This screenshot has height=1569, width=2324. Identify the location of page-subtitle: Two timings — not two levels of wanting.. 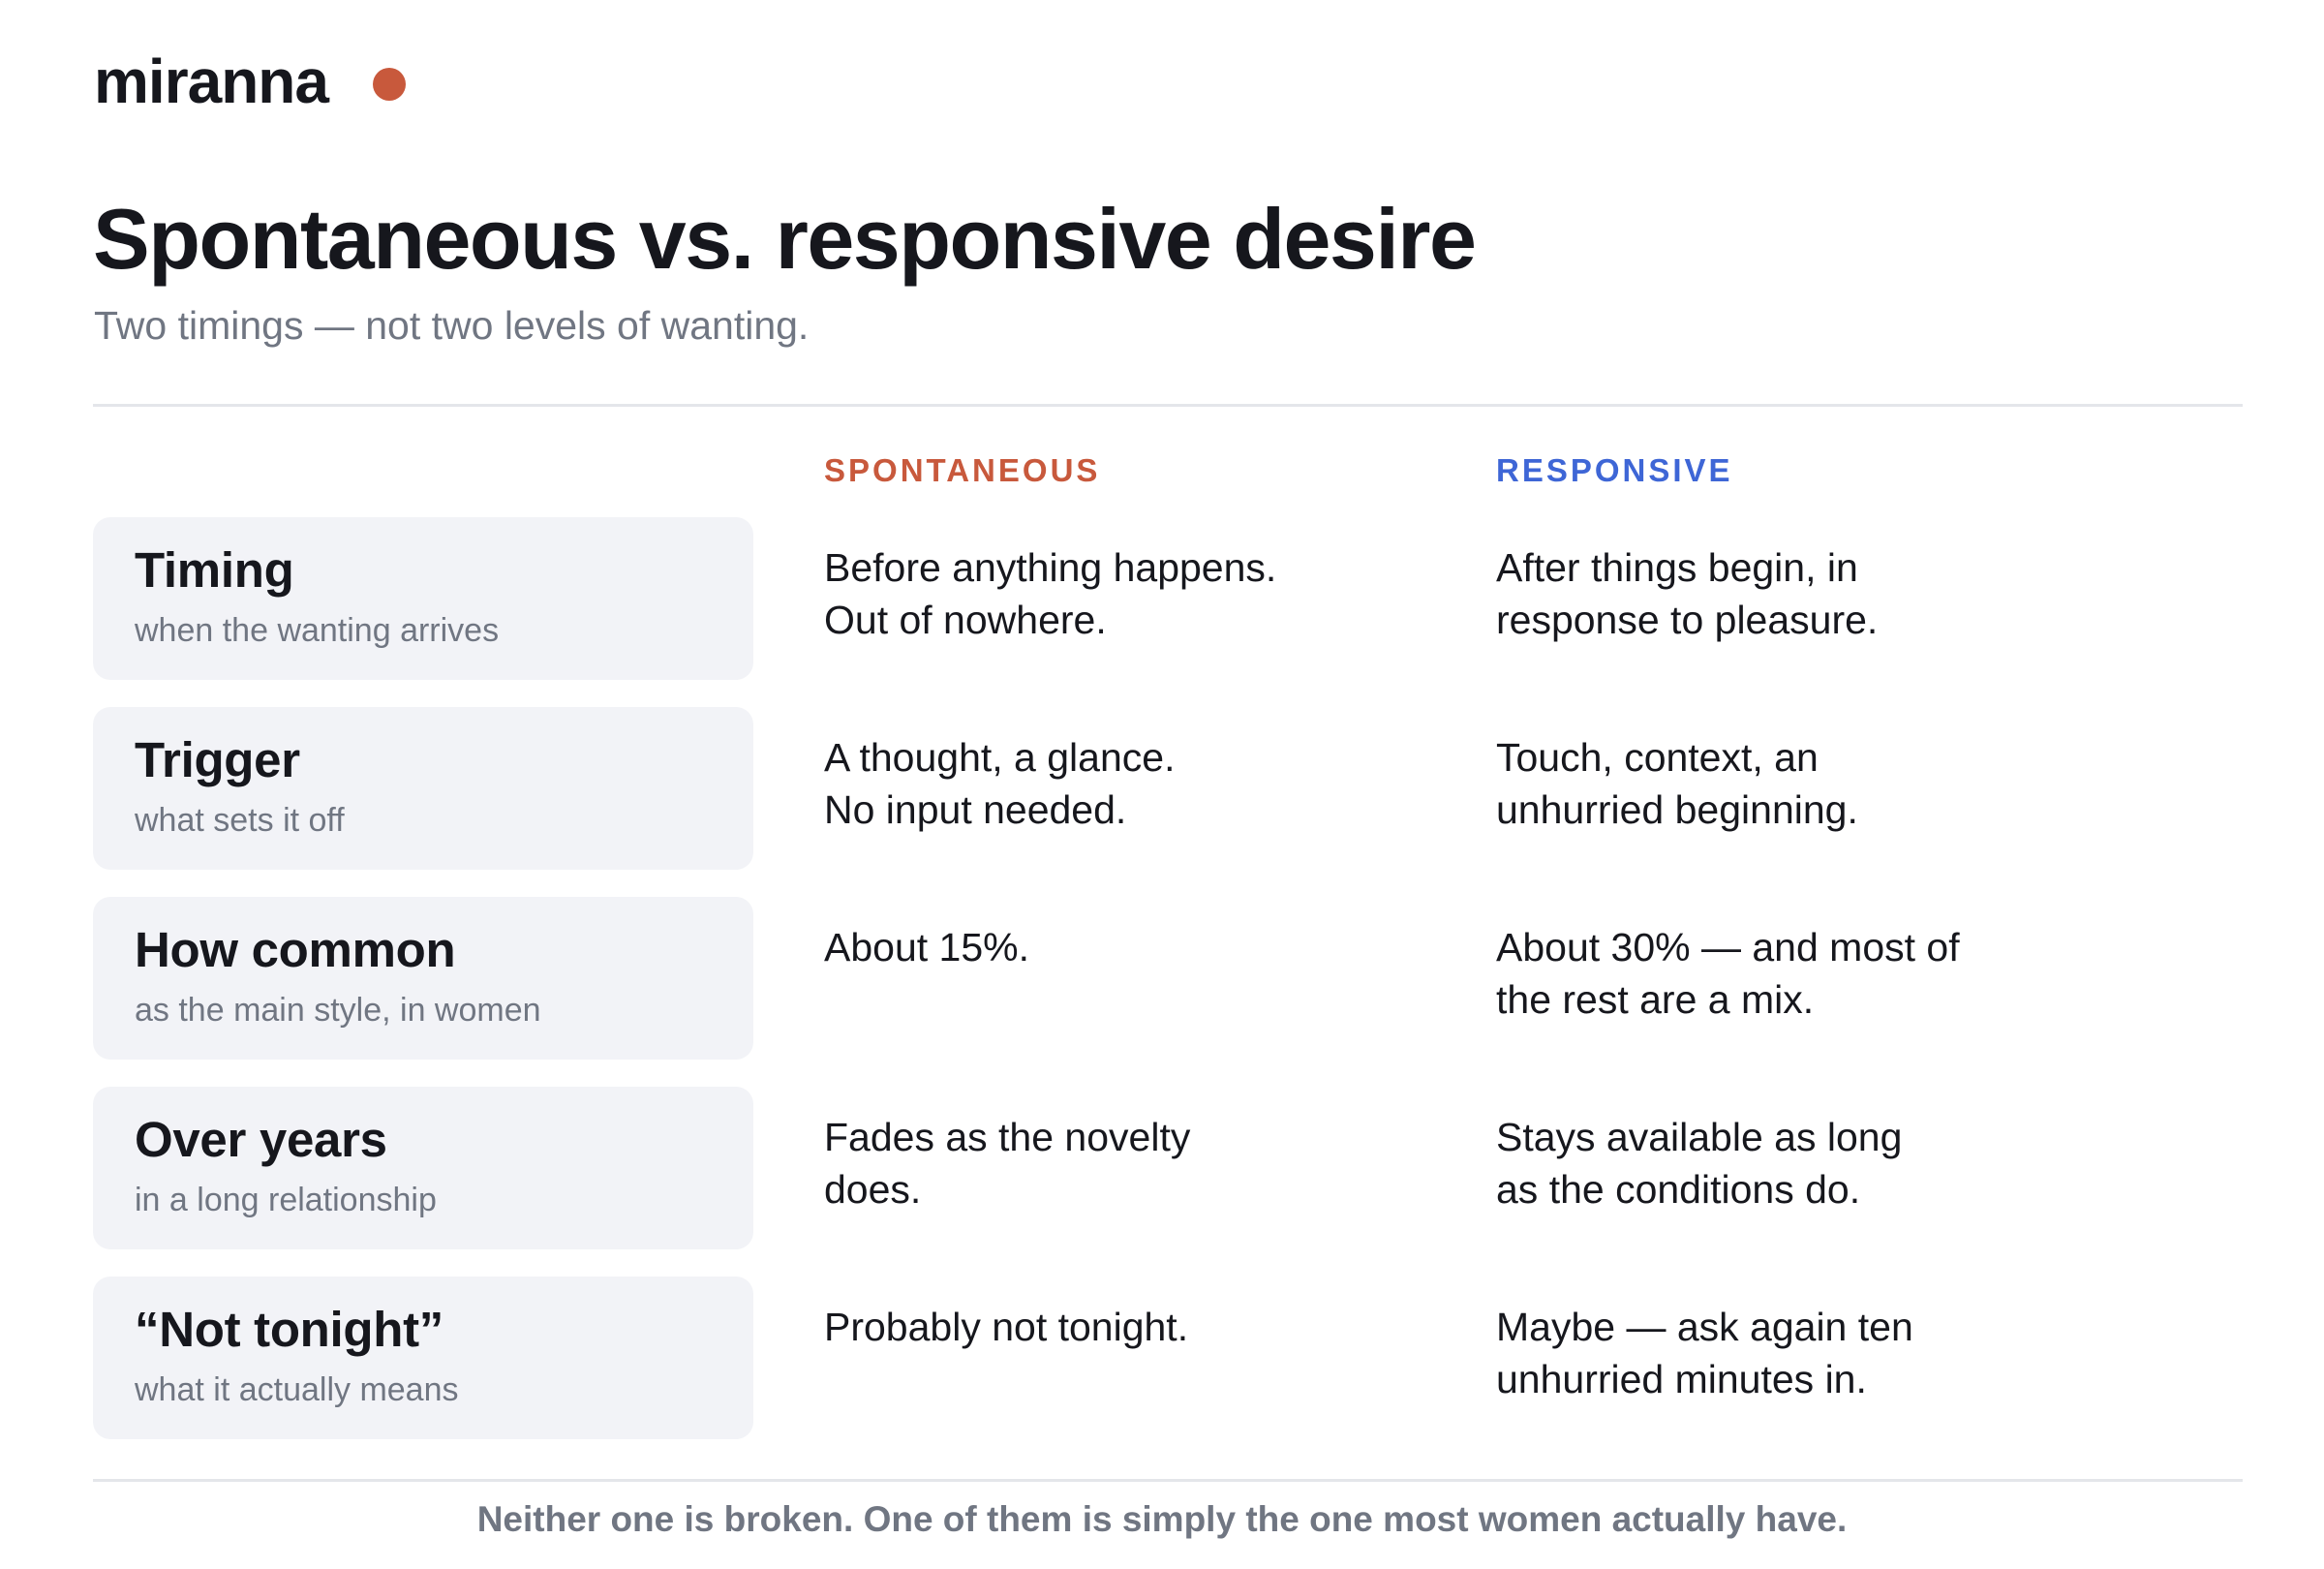
(452, 325).